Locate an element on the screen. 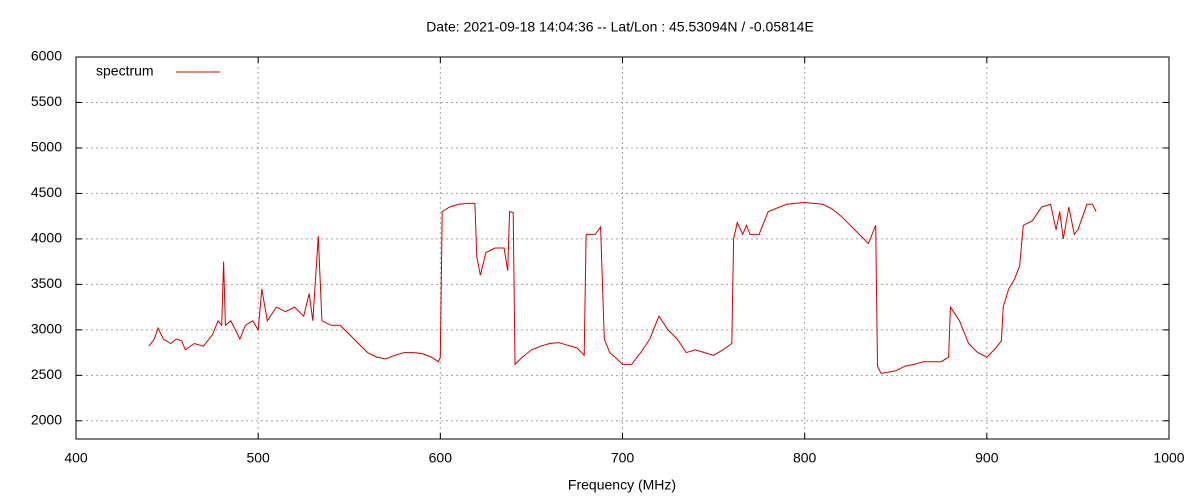  y-tick-label: 3500 is located at coordinates (46, 283).